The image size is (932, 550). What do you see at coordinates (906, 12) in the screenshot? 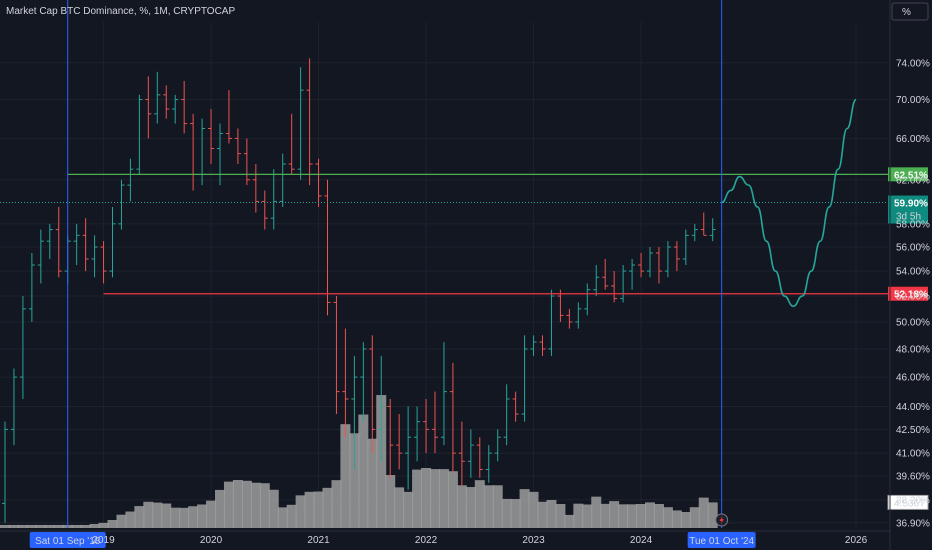
I see `scale-button-label: %` at bounding box center [906, 12].